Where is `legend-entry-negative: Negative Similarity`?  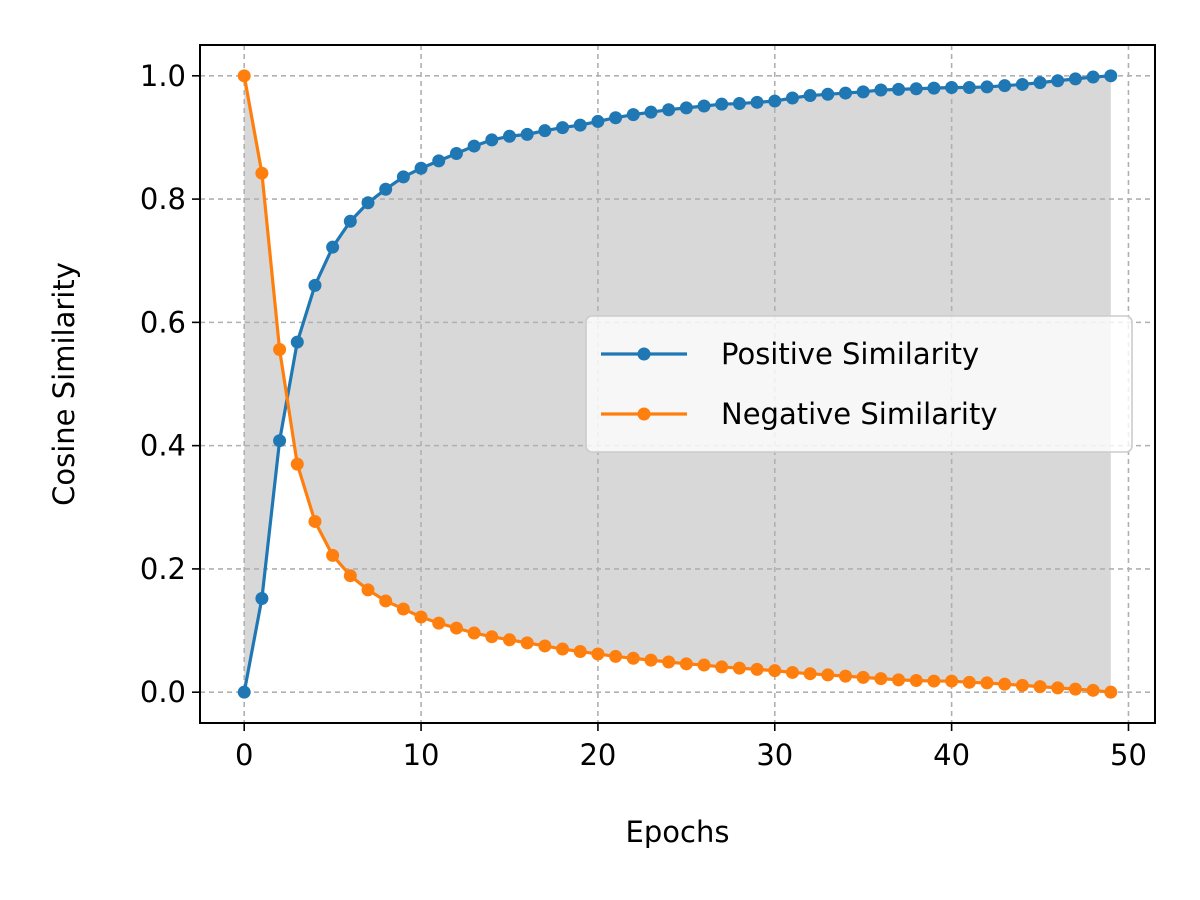
legend-entry-negative: Negative Similarity is located at coordinates (799, 414).